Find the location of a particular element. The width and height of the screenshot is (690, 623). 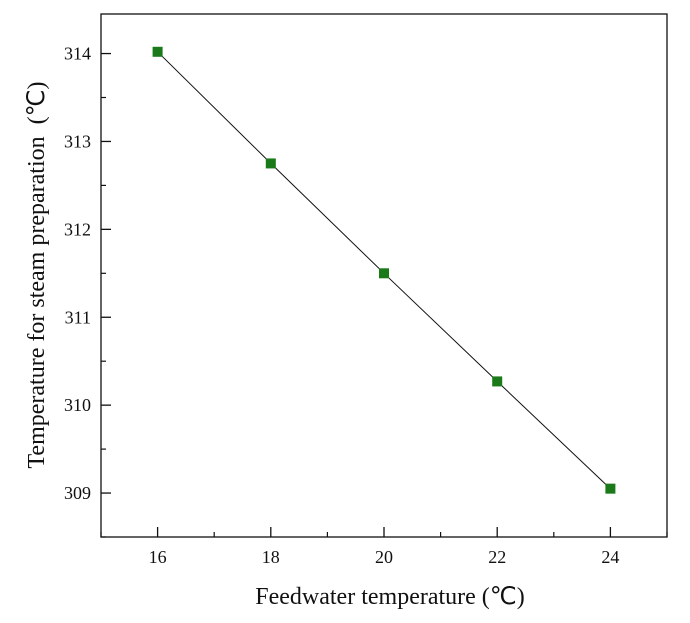

x-axis: 16 18 20 22 24 is located at coordinates (384, 547).